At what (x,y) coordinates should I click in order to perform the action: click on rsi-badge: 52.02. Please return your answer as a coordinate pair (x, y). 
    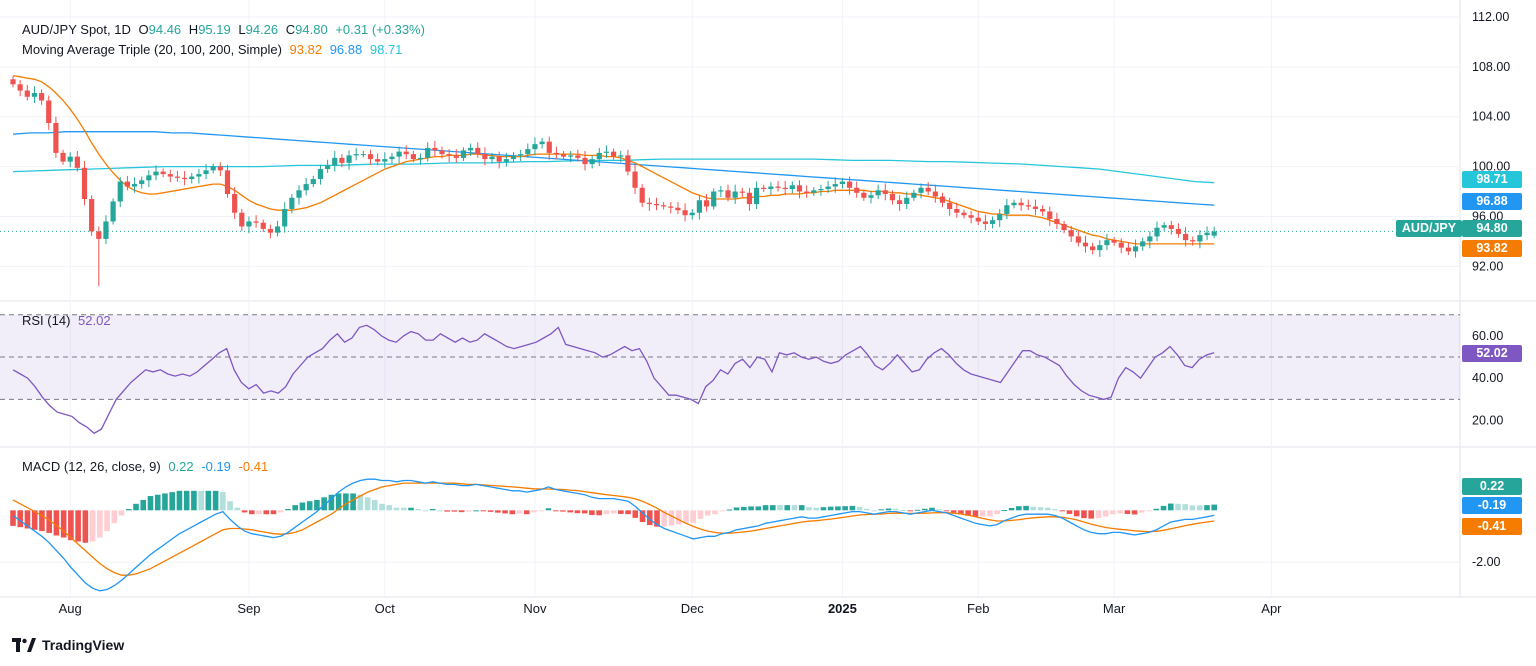
    Looking at the image, I should click on (1492, 353).